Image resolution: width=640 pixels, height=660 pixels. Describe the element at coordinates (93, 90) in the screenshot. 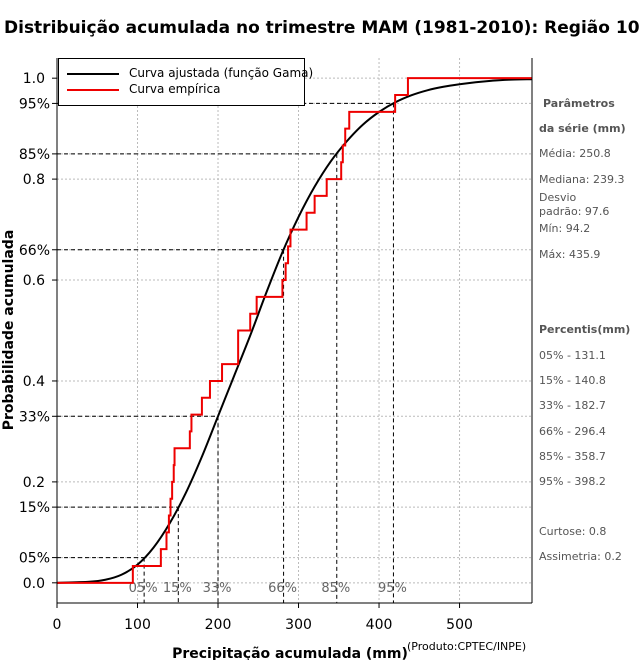

I see `legend-swatch-empirical` at that location.